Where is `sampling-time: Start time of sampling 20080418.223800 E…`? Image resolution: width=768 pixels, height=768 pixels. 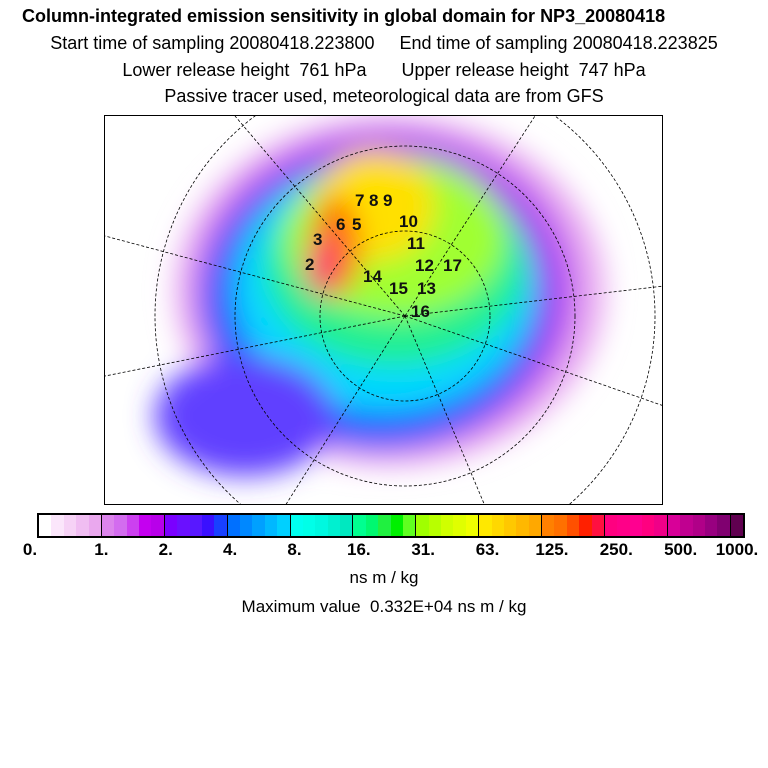 sampling-time: Start time of sampling 20080418.223800 E… is located at coordinates (384, 43).